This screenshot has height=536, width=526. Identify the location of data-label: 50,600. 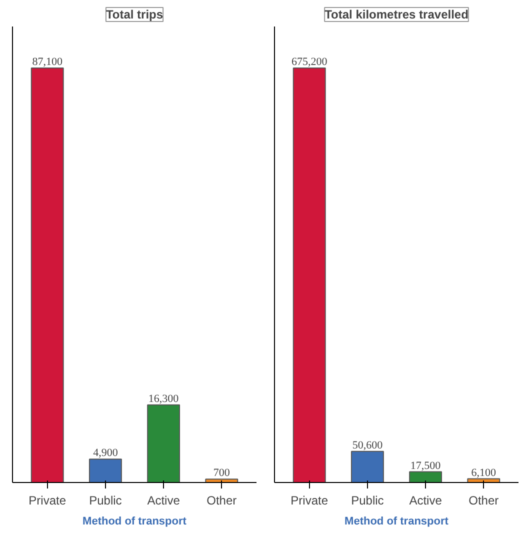
(368, 445).